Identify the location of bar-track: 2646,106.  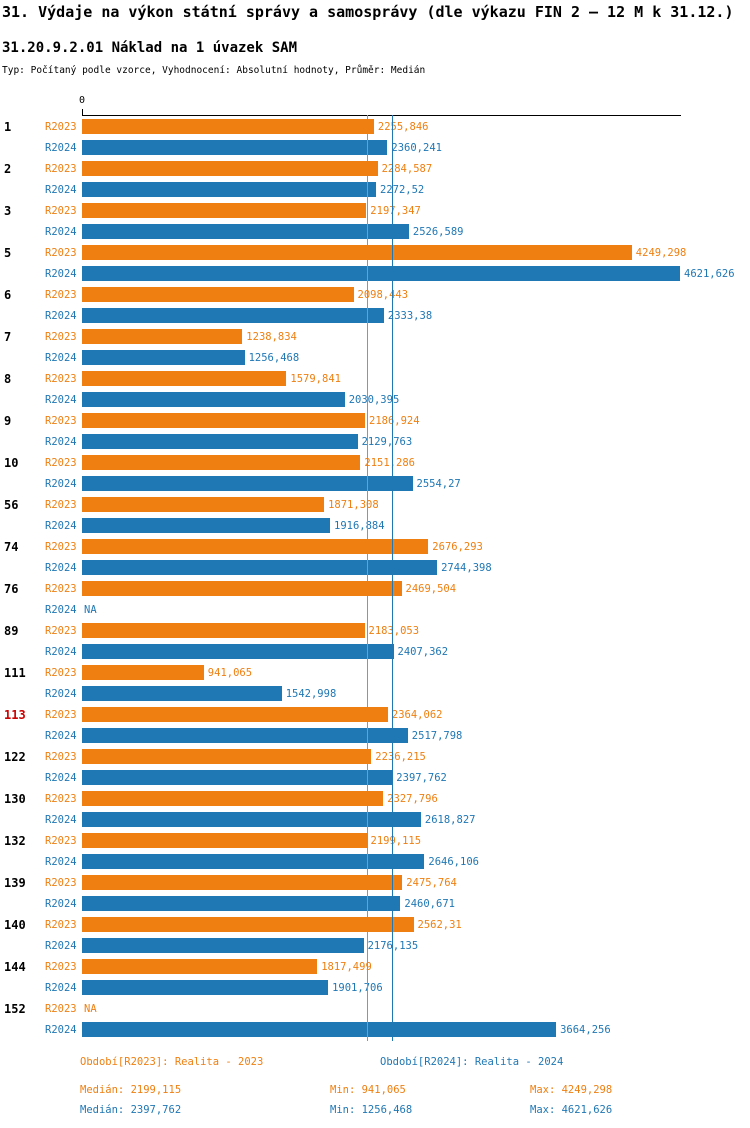
(416, 861).